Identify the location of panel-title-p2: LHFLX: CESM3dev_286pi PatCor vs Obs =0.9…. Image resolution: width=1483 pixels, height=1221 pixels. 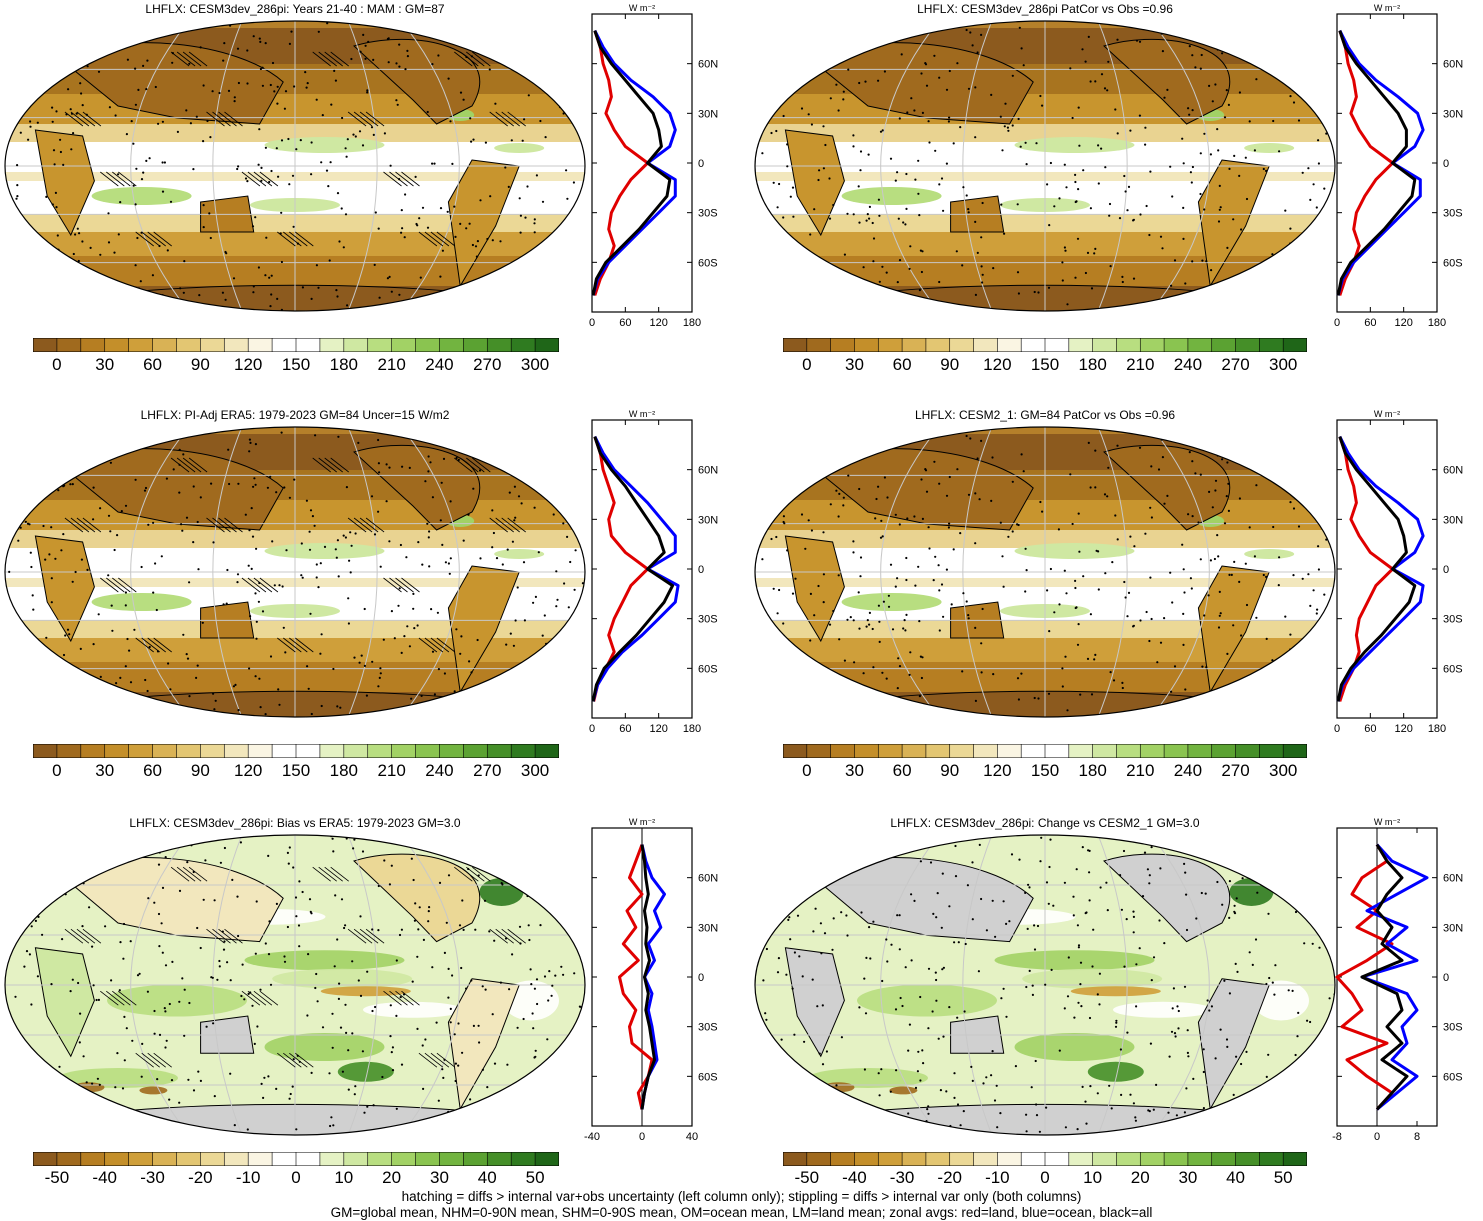
(1045, 9).